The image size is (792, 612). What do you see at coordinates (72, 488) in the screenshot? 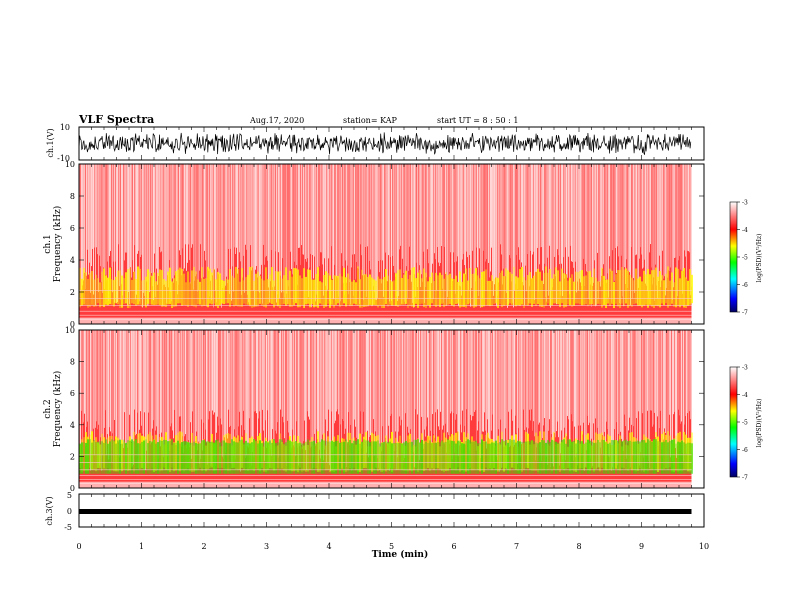
I see `y-tick-label: 0` at bounding box center [72, 488].